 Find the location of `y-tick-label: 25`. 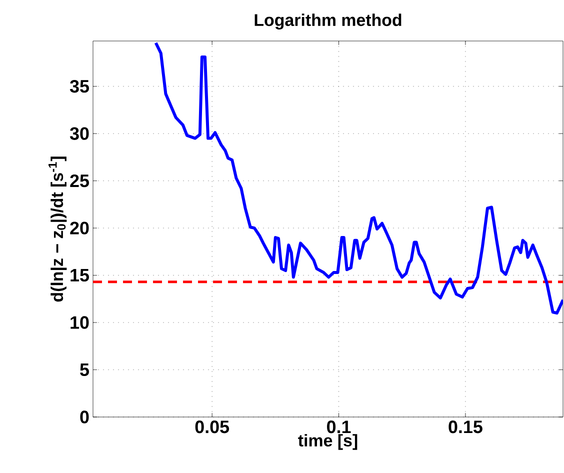

y-tick-label: 25 is located at coordinates (79, 181).